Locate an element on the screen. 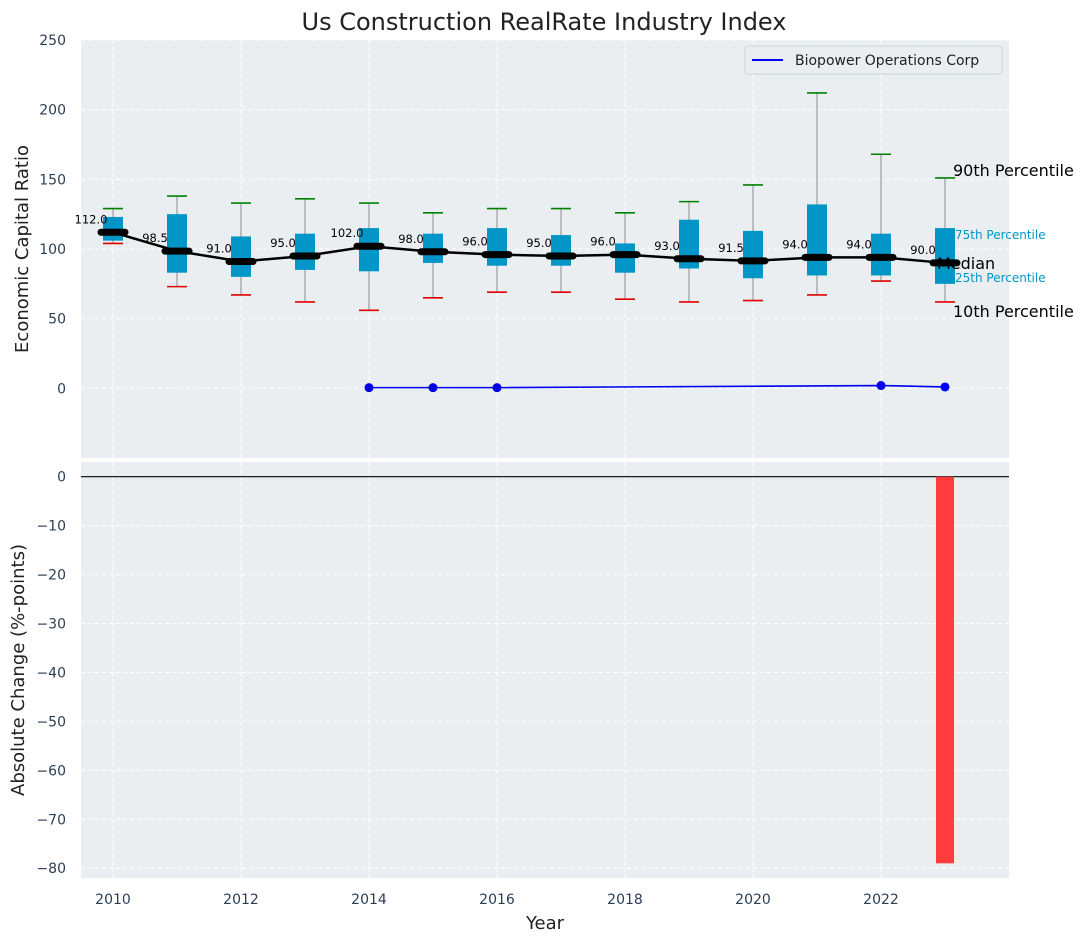  x-tick-label: 2022 is located at coordinates (881, 900).